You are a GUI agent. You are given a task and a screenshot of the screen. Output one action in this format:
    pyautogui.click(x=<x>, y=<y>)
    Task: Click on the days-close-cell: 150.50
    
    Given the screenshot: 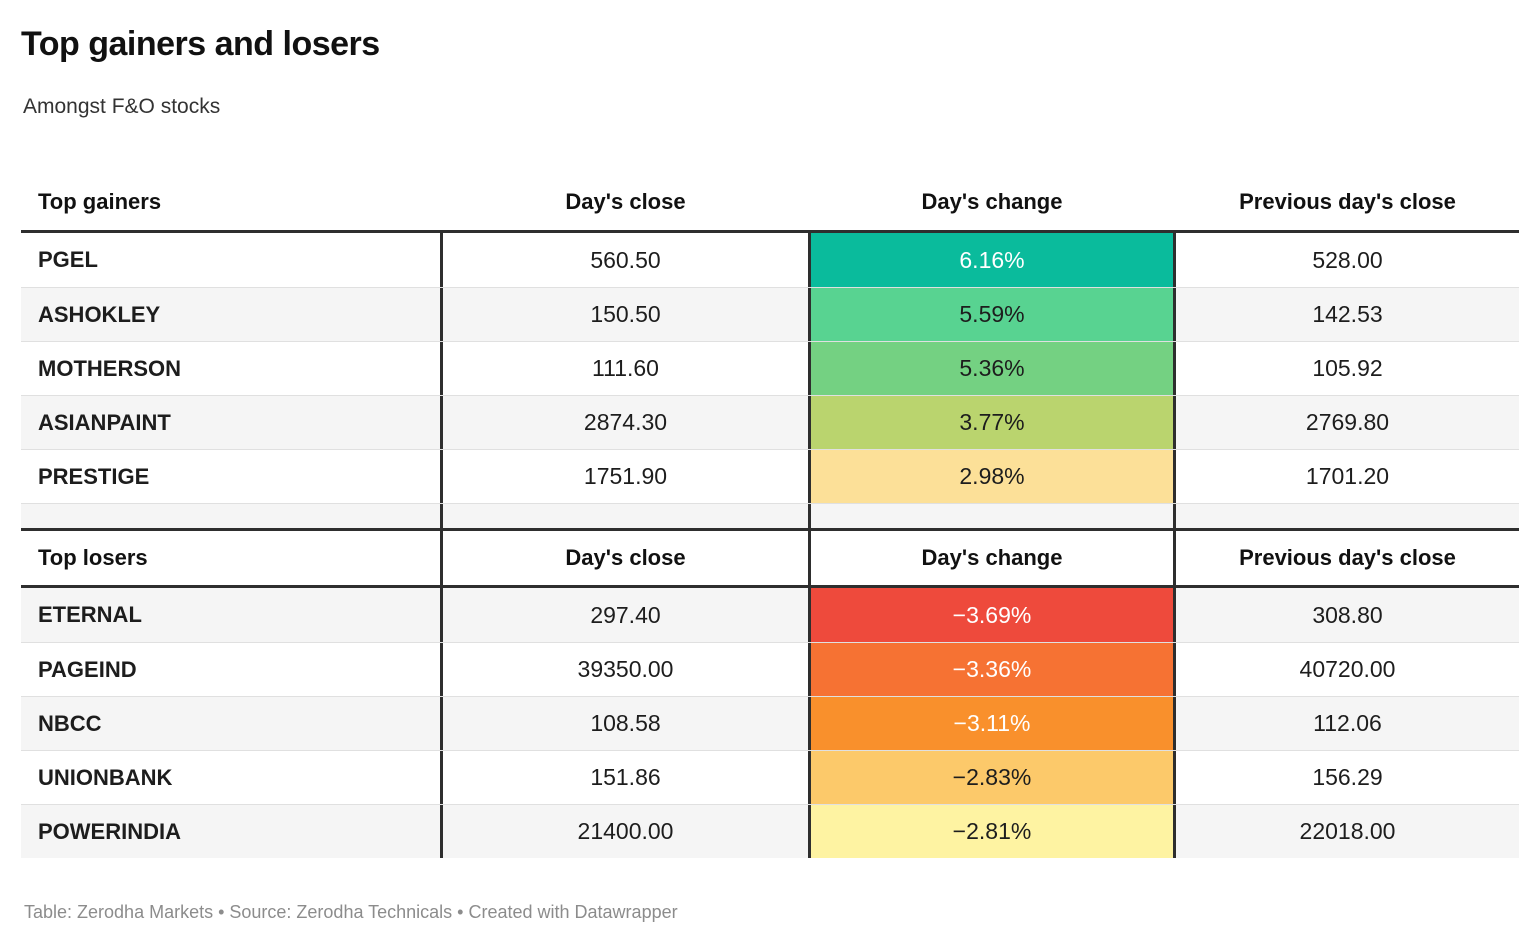 What is the action you would take?
    pyautogui.click(x=625, y=314)
    